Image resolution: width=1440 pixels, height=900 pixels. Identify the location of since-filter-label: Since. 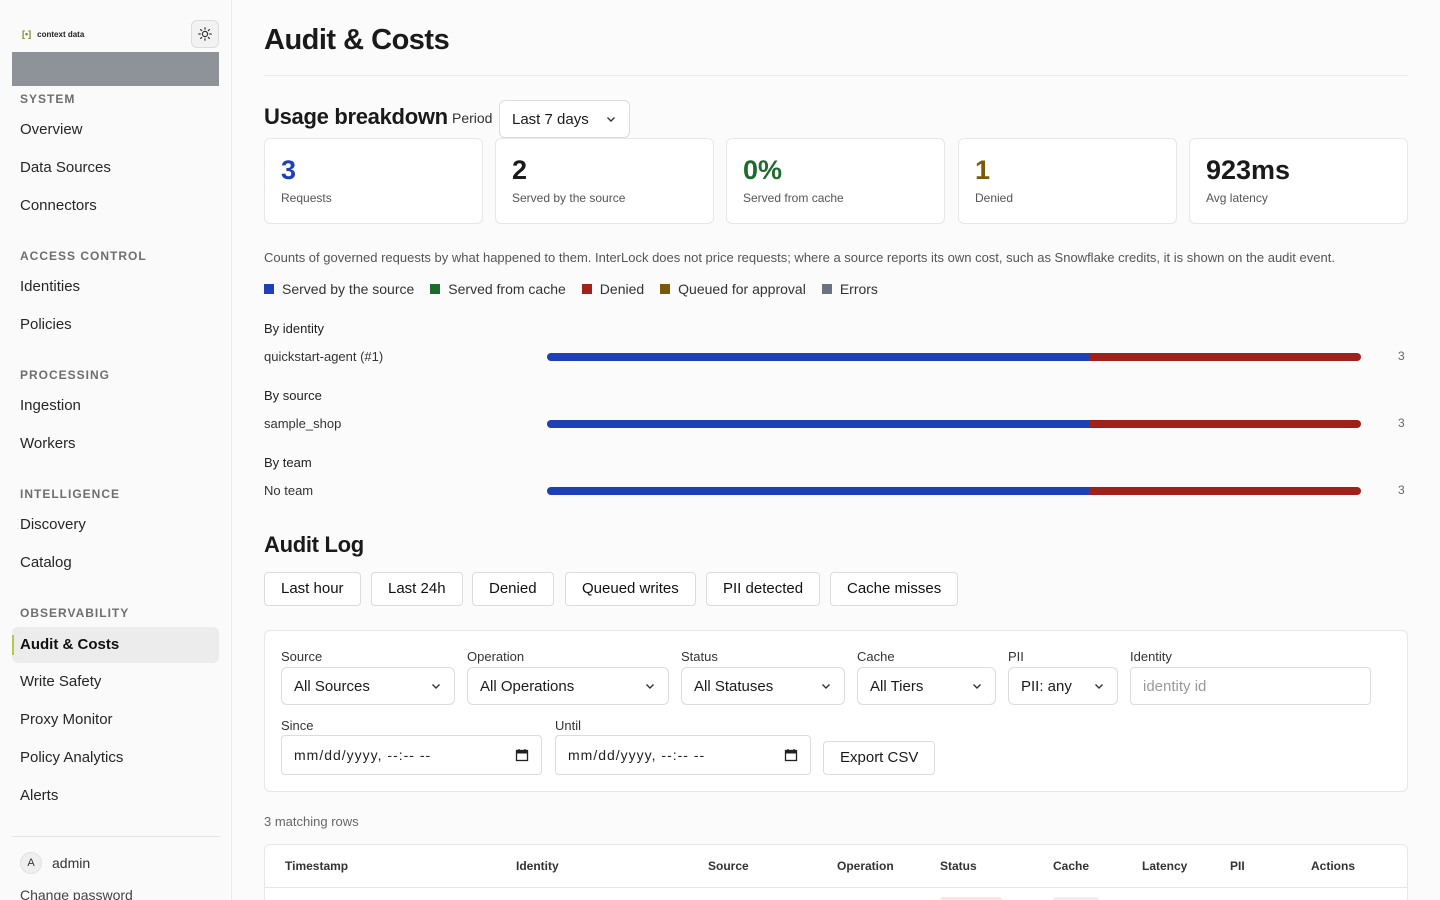
(297, 725).